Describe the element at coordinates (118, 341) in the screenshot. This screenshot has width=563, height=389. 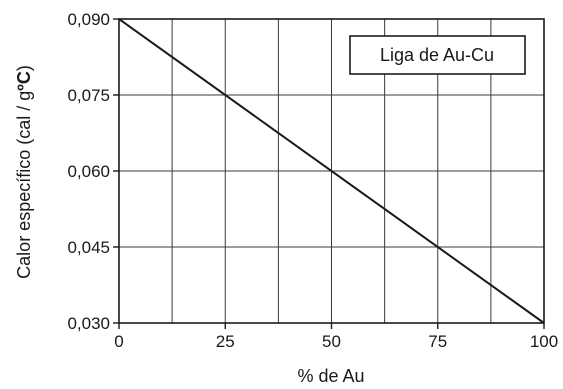
I see `x-tick-label: 0` at that location.